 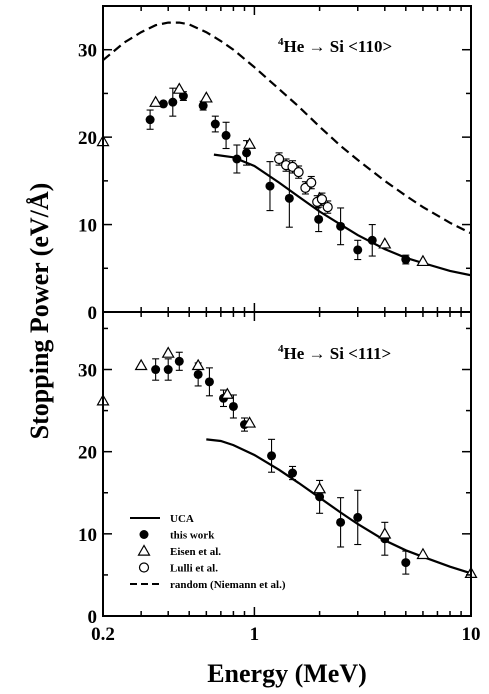 I want to click on legend-label: Lulli et al., so click(x=194, y=569).